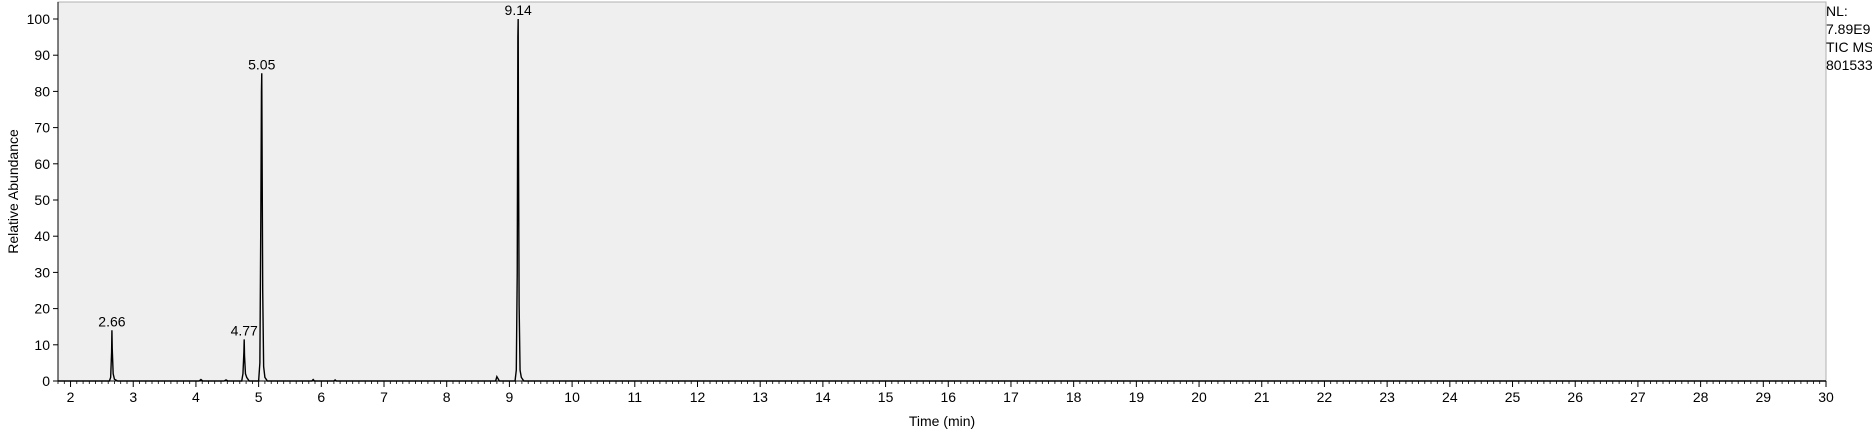  What do you see at coordinates (1848, 29) in the screenshot?
I see `side-info-line: 7.89E9` at bounding box center [1848, 29].